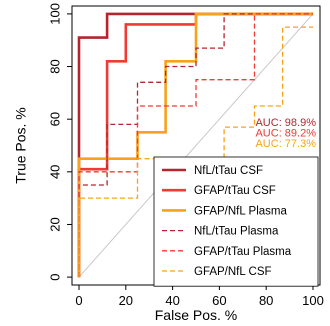 Image resolution: width=330 pixels, height=326 pixels. I want to click on x-axis: 0 20 40 60 80 100, so click(199, 296).